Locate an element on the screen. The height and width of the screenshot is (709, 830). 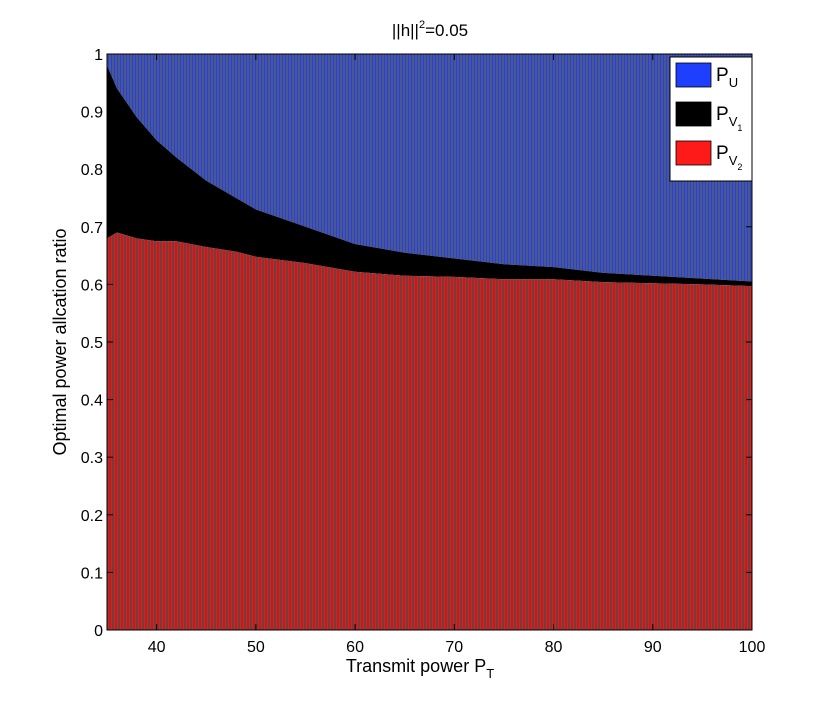
y-tick-label: 0.6 is located at coordinates (92, 285).